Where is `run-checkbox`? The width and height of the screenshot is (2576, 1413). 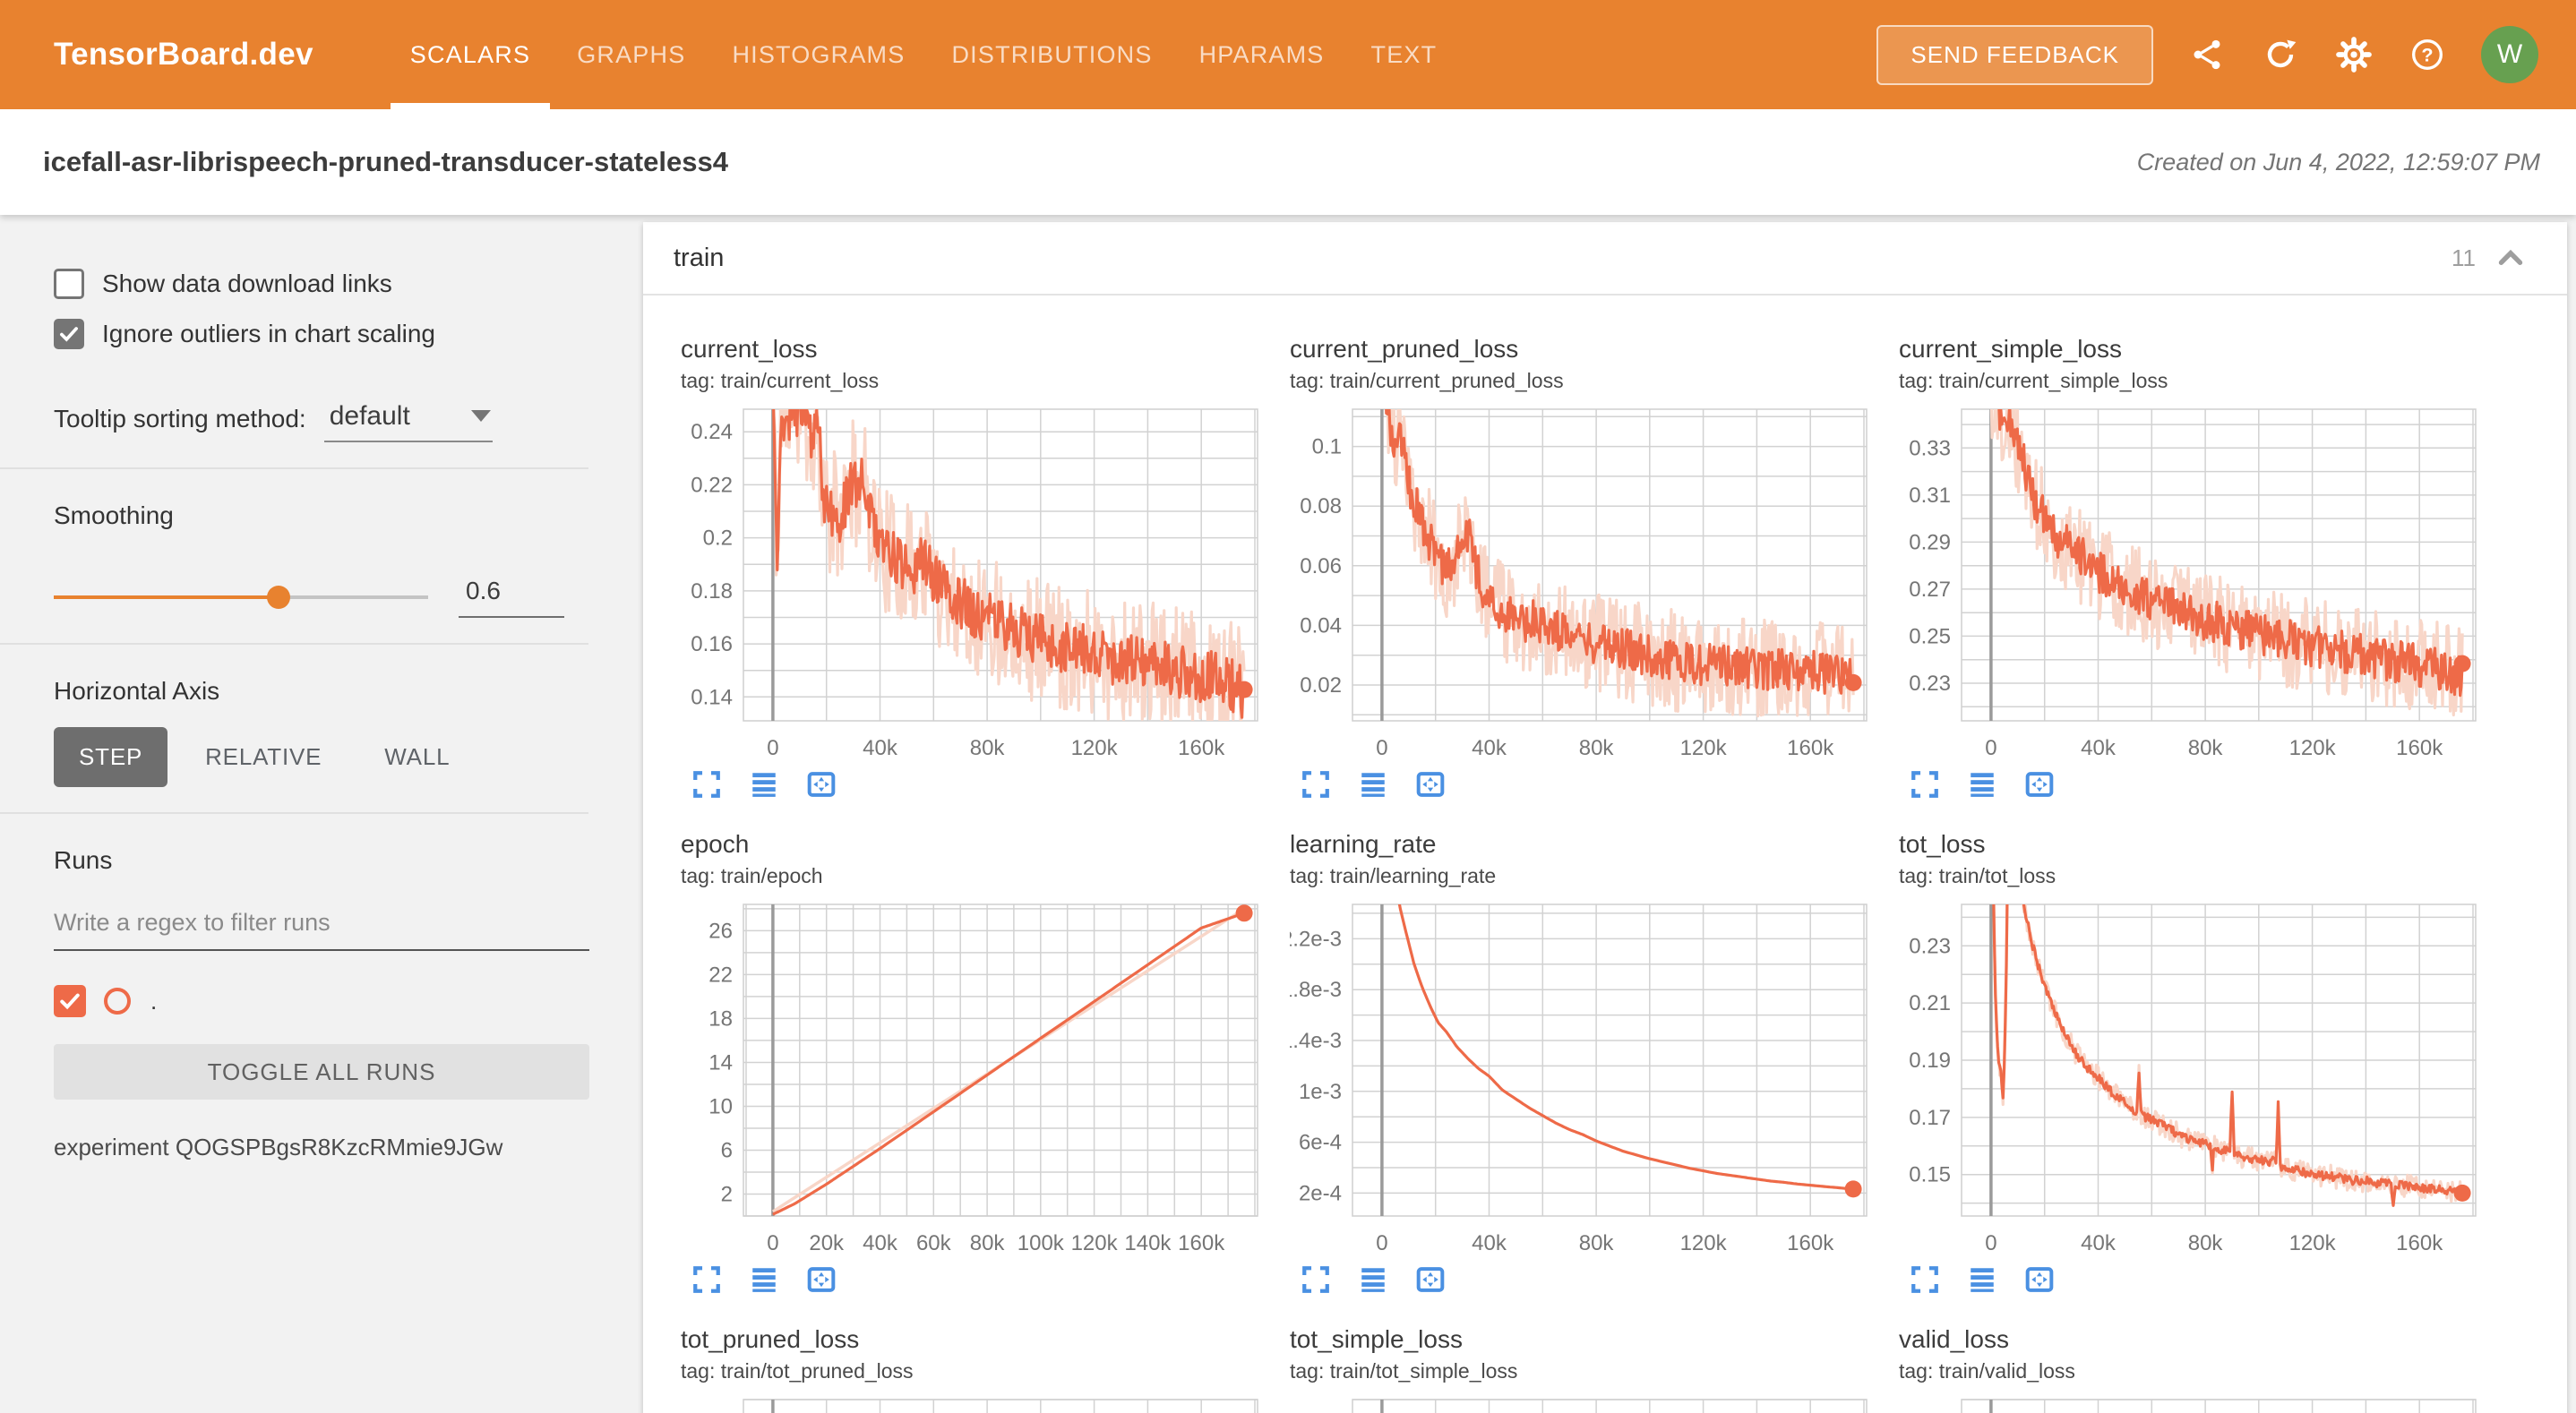
run-checkbox is located at coordinates (70, 1001).